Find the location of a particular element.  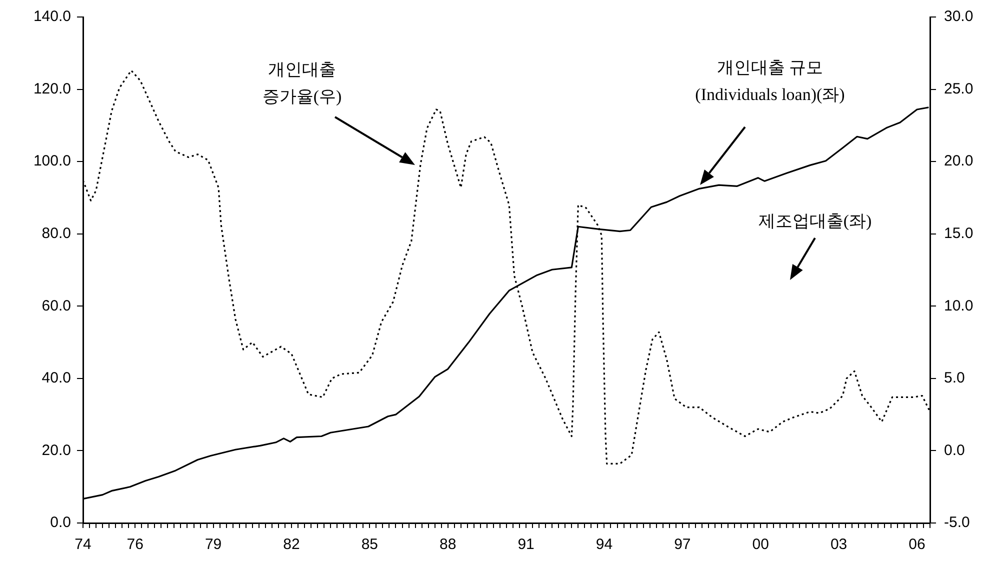

y2-tick-label: 20.0 is located at coordinates (959, 161).